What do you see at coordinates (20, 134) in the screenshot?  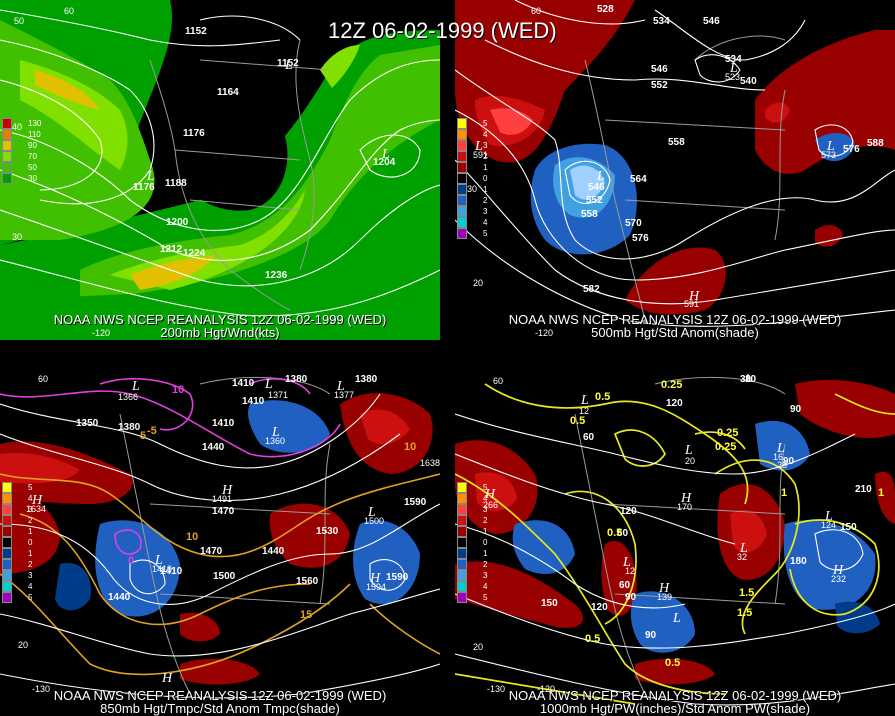 I see `legend-entry: 110` at bounding box center [20, 134].